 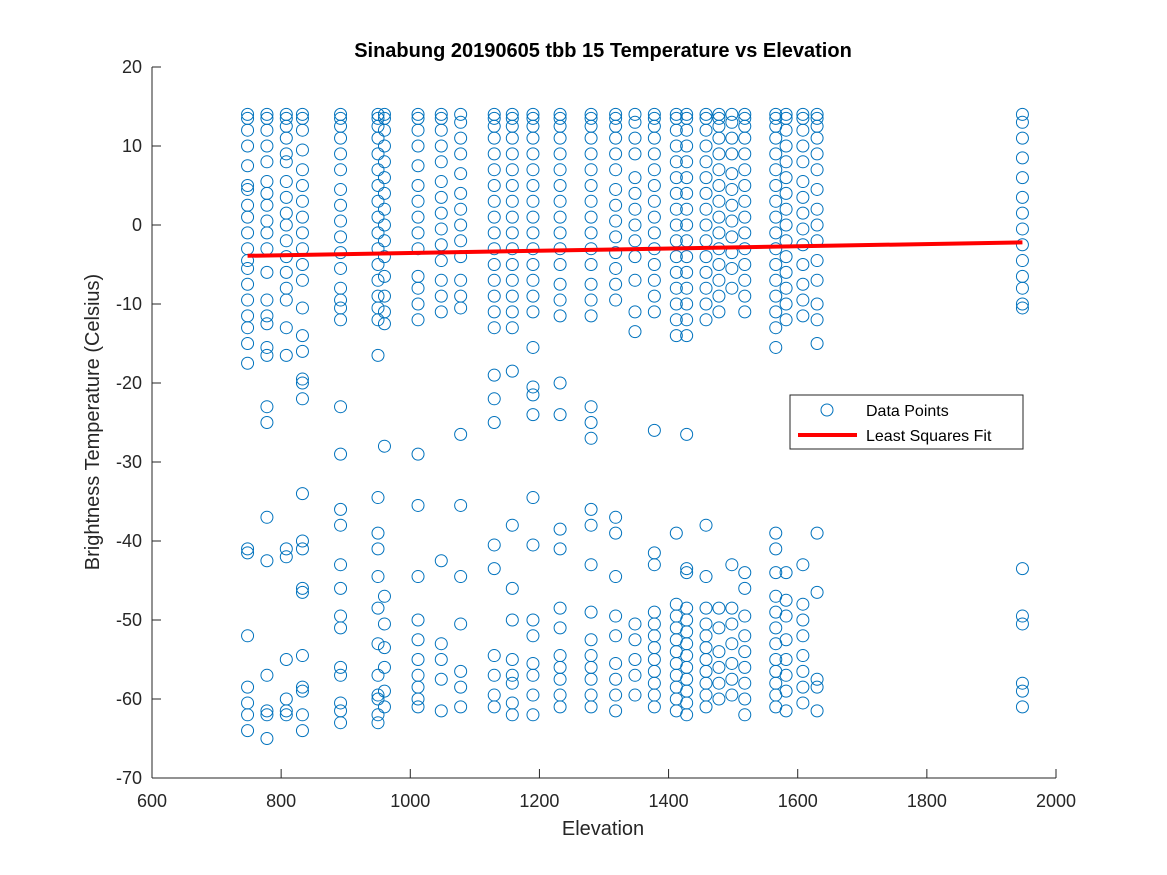 What do you see at coordinates (129, 383) in the screenshot?
I see `y-tick-label: -20` at bounding box center [129, 383].